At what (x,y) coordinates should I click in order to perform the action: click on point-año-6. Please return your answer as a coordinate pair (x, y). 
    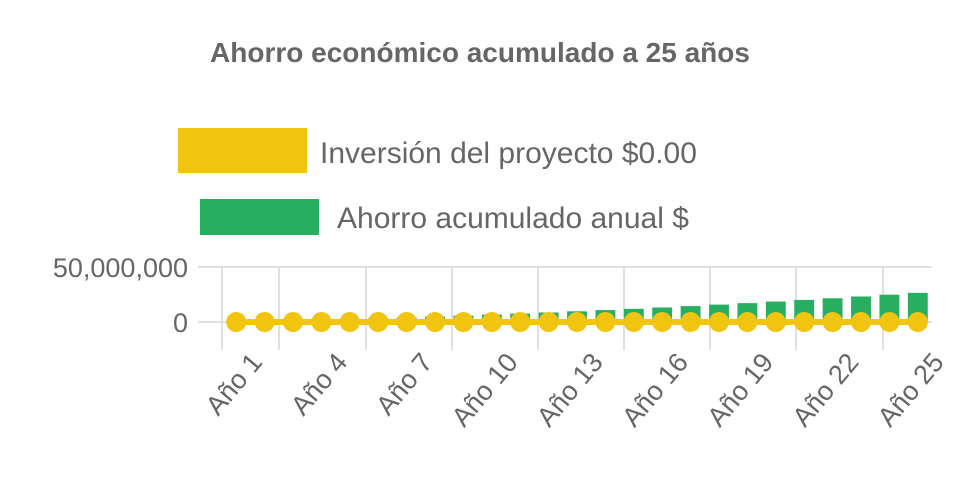
    Looking at the image, I should click on (378, 322).